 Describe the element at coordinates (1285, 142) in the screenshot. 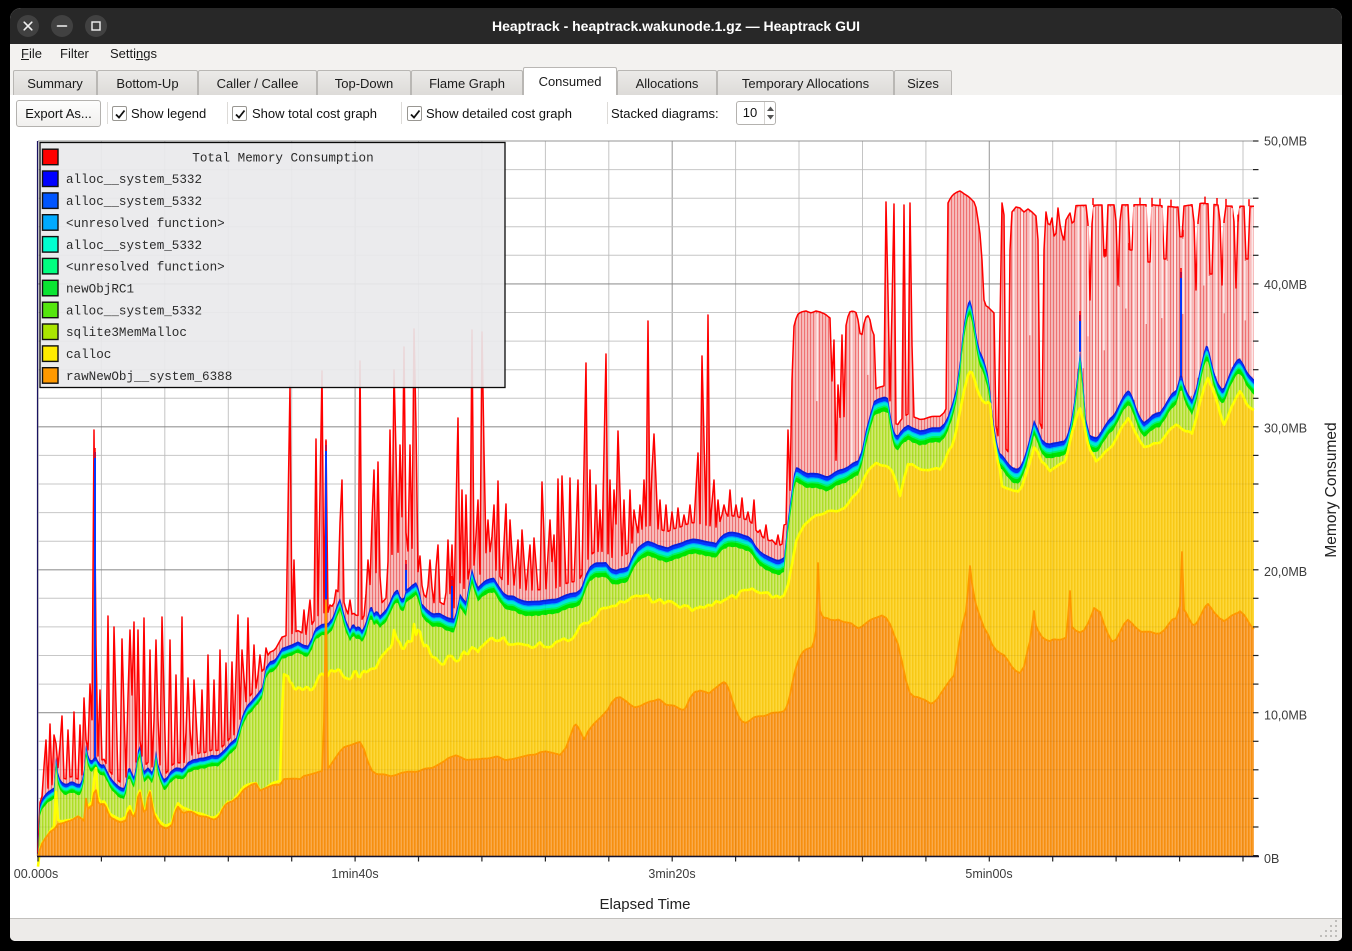

I see `svg-text: 50,0MB` at that location.